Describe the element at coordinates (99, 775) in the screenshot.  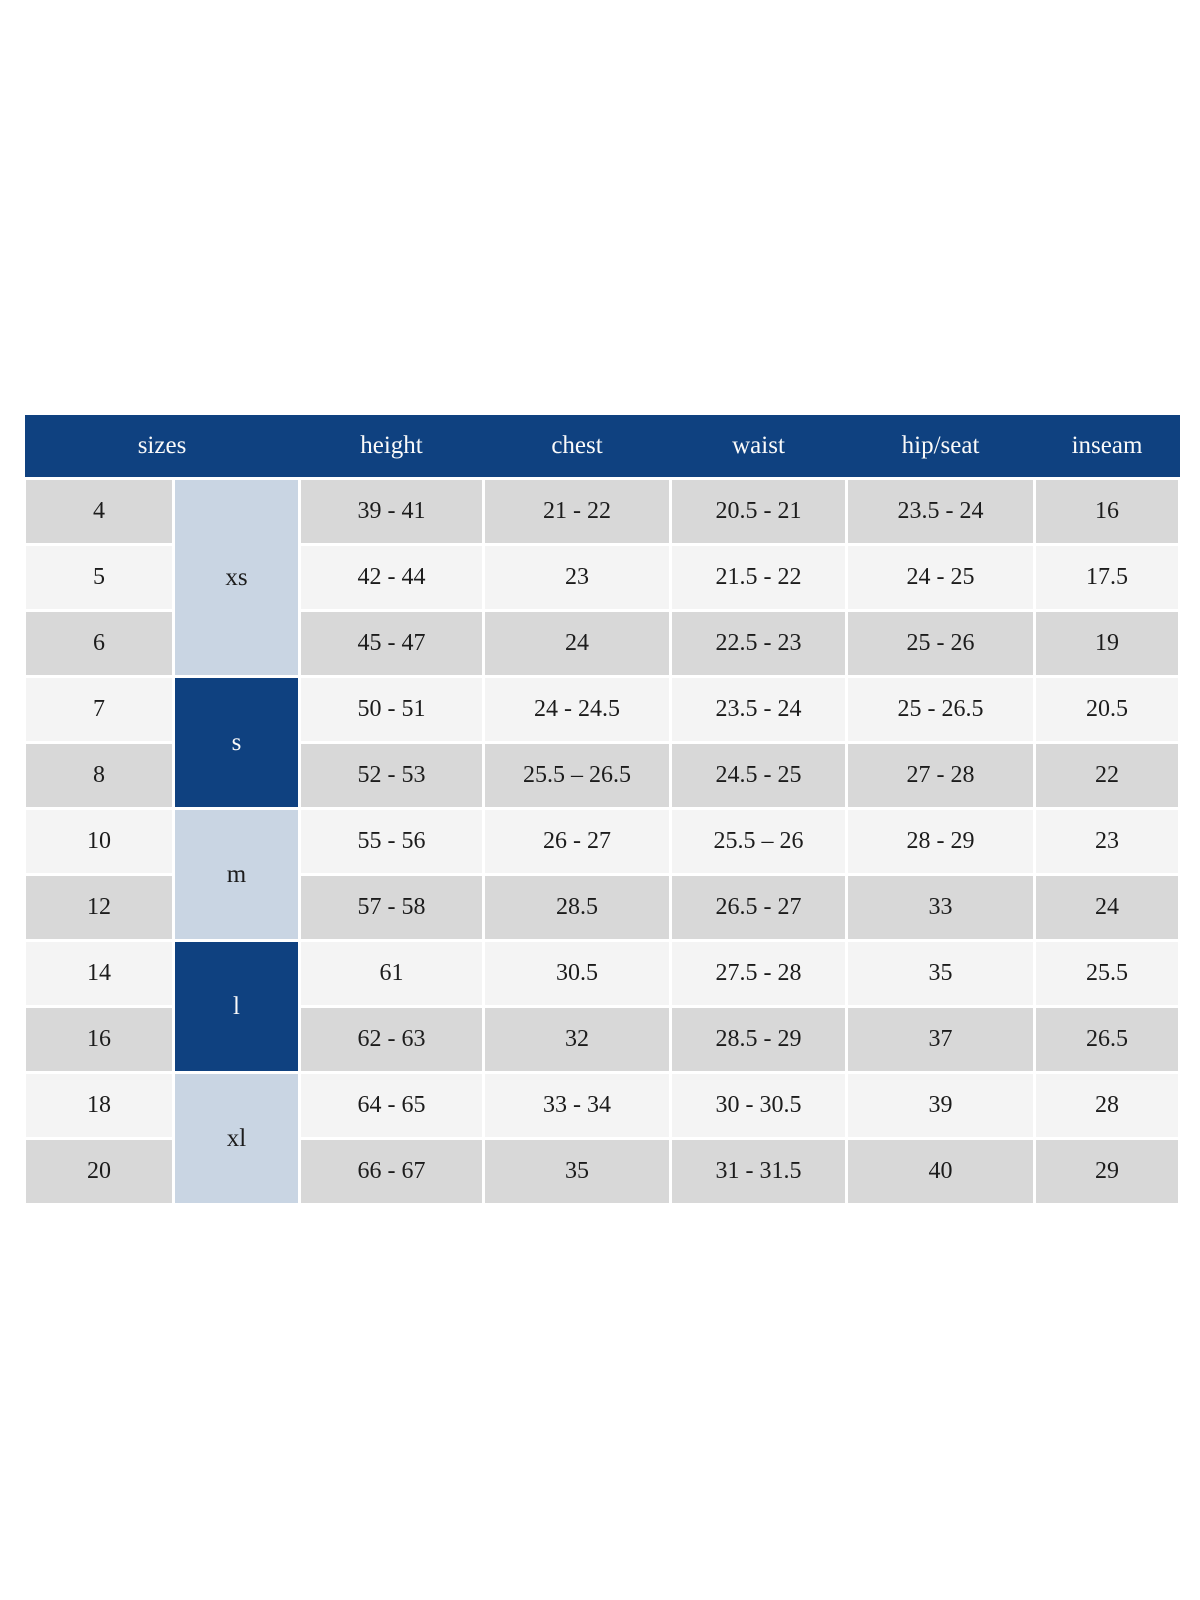
I see `cell-size: 8` at that location.